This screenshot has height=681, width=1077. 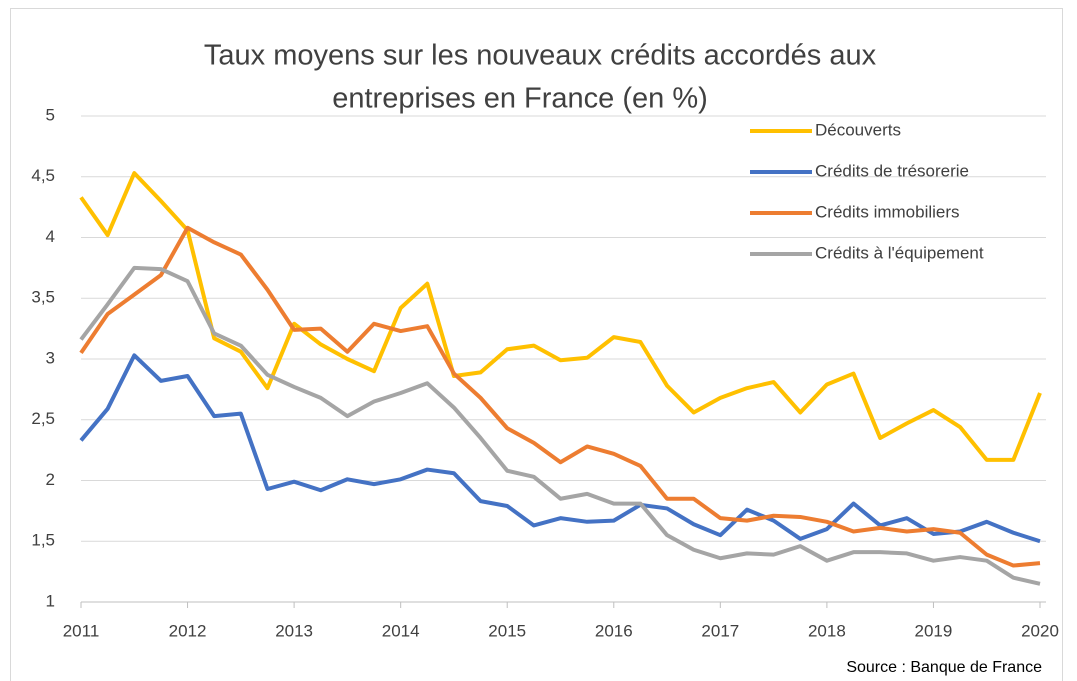 What do you see at coordinates (892, 170) in the screenshot?
I see `legend-label: Crédits de trésorerie` at bounding box center [892, 170].